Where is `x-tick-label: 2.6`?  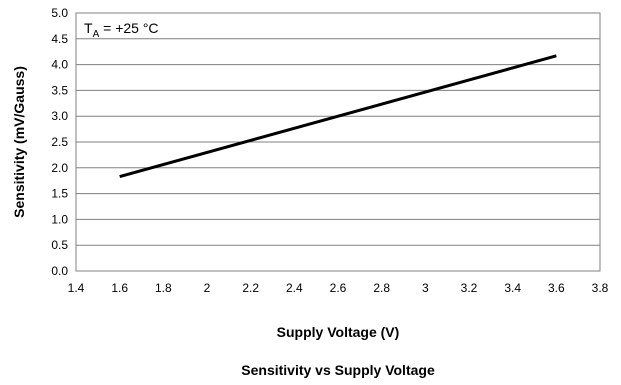
x-tick-label: 2.6 is located at coordinates (338, 288).